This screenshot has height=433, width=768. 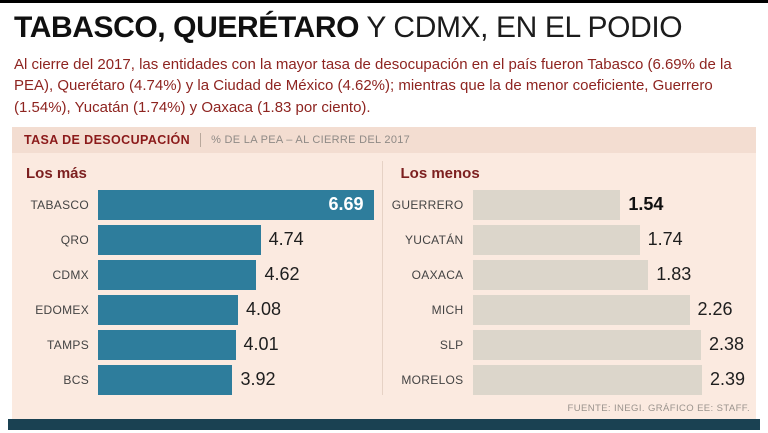 I want to click on title-regular-segment: Y CDMX, EN EL PODIO, so click(x=521, y=27).